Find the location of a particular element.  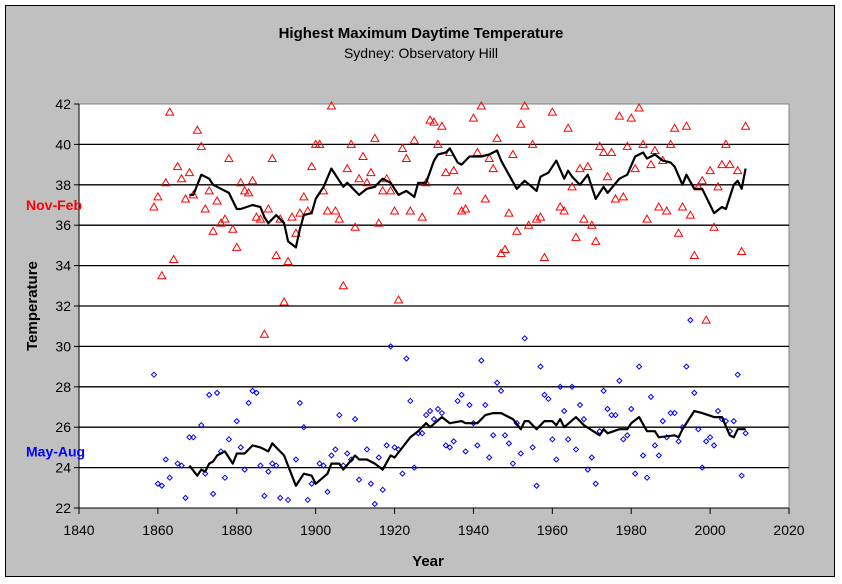

chart-subtitle: Sydney: Observatory Hill is located at coordinates (421, 53).